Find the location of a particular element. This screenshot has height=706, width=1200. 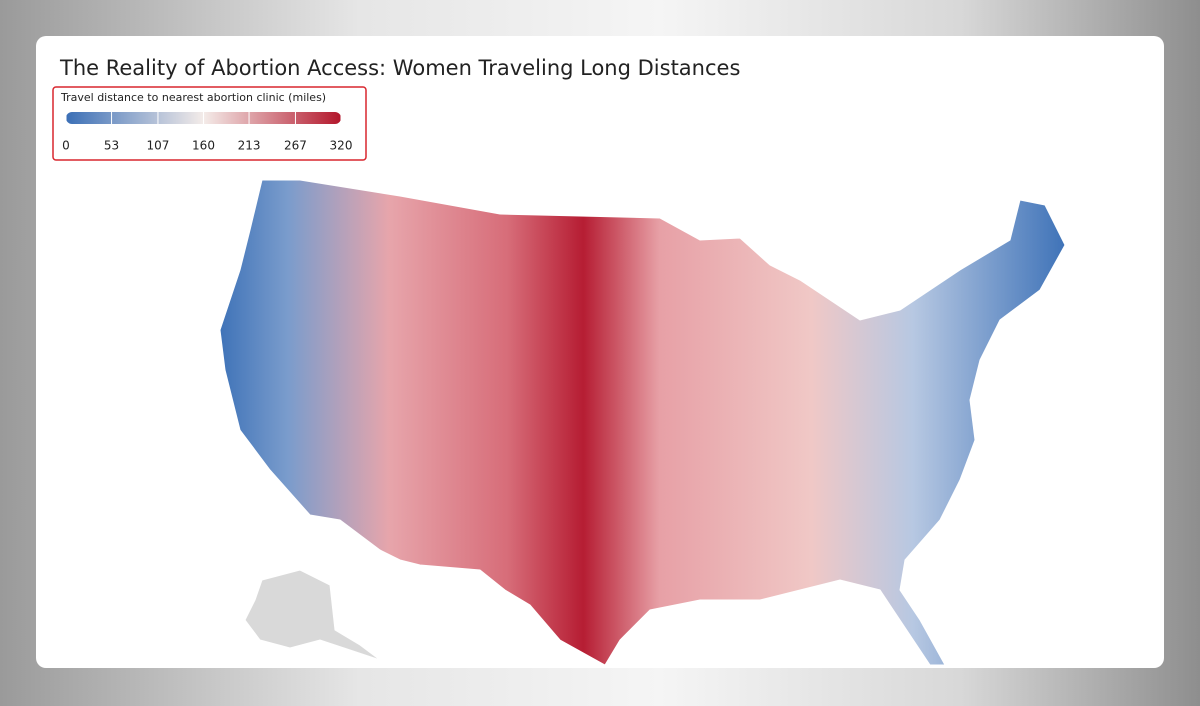

legend-tick-label: 320 is located at coordinates (341, 146).